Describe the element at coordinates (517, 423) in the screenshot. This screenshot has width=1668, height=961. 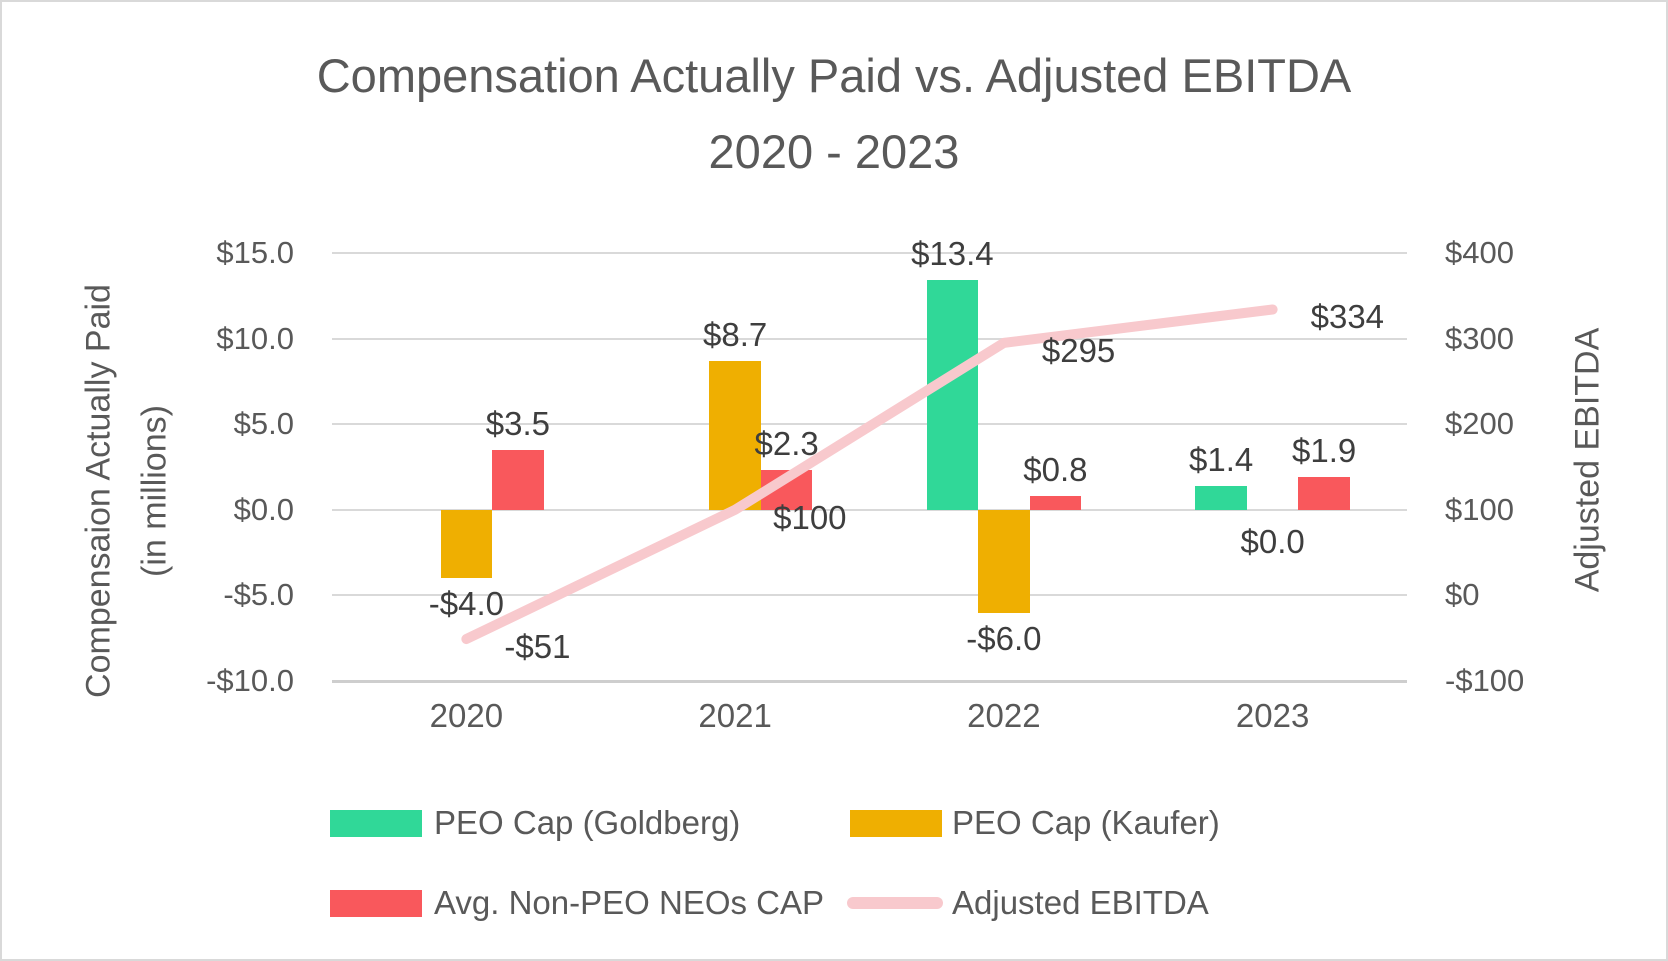
I see `bar-data-label: $3.5` at that location.